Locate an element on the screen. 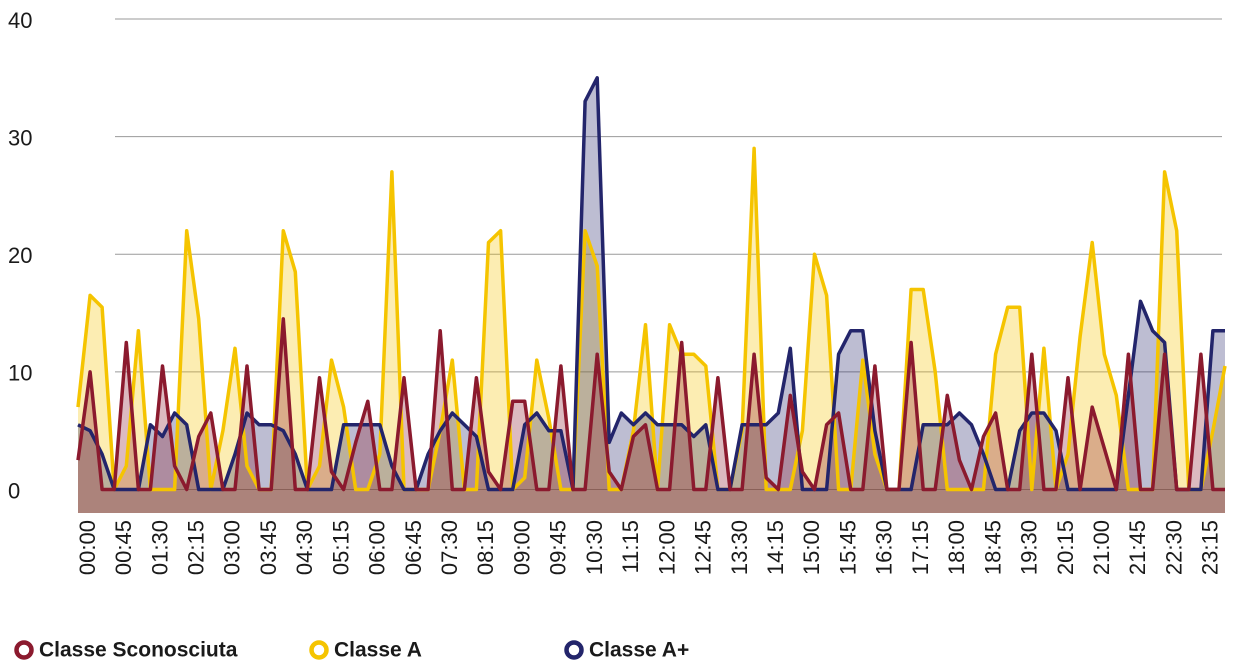 The width and height of the screenshot is (1234, 663). x-tick-label: 13:30 is located at coordinates (739, 547).